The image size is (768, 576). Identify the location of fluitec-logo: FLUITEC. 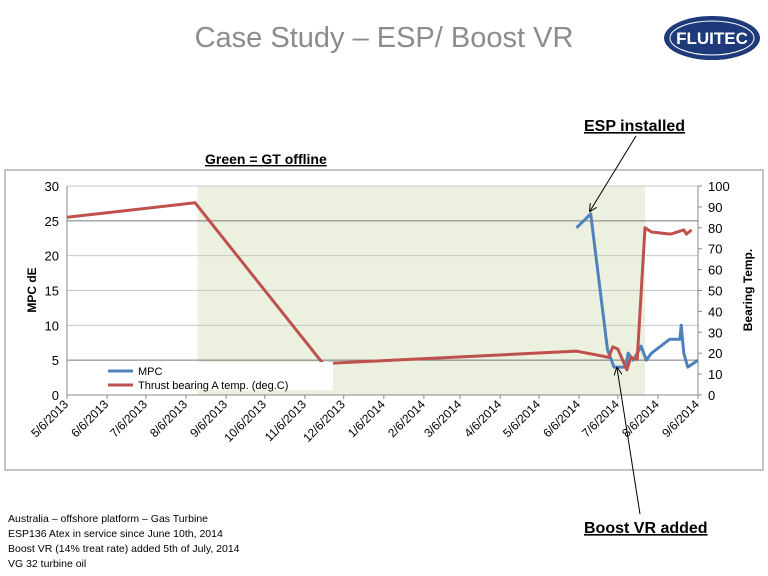
(712, 38).